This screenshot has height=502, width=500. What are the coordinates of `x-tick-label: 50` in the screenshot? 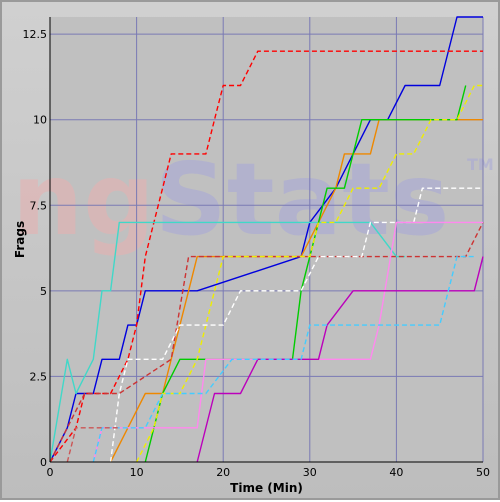 It's located at (483, 472).